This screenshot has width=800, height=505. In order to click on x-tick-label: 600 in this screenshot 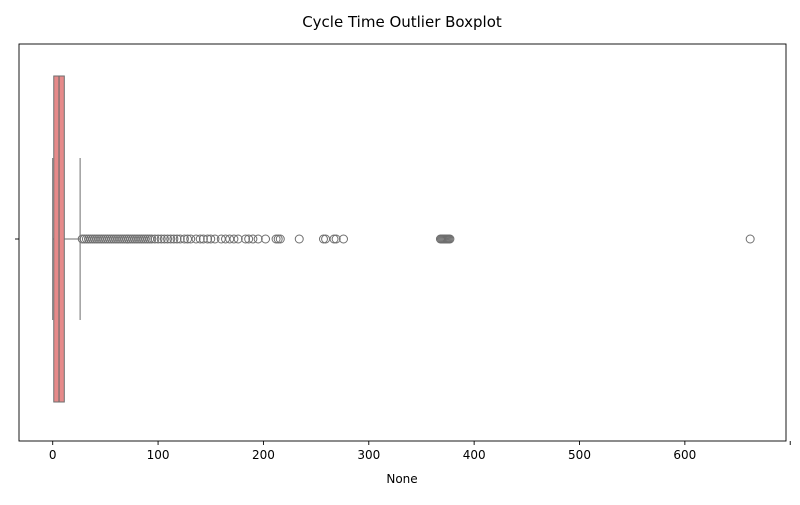, I will do `click(684, 455)`.